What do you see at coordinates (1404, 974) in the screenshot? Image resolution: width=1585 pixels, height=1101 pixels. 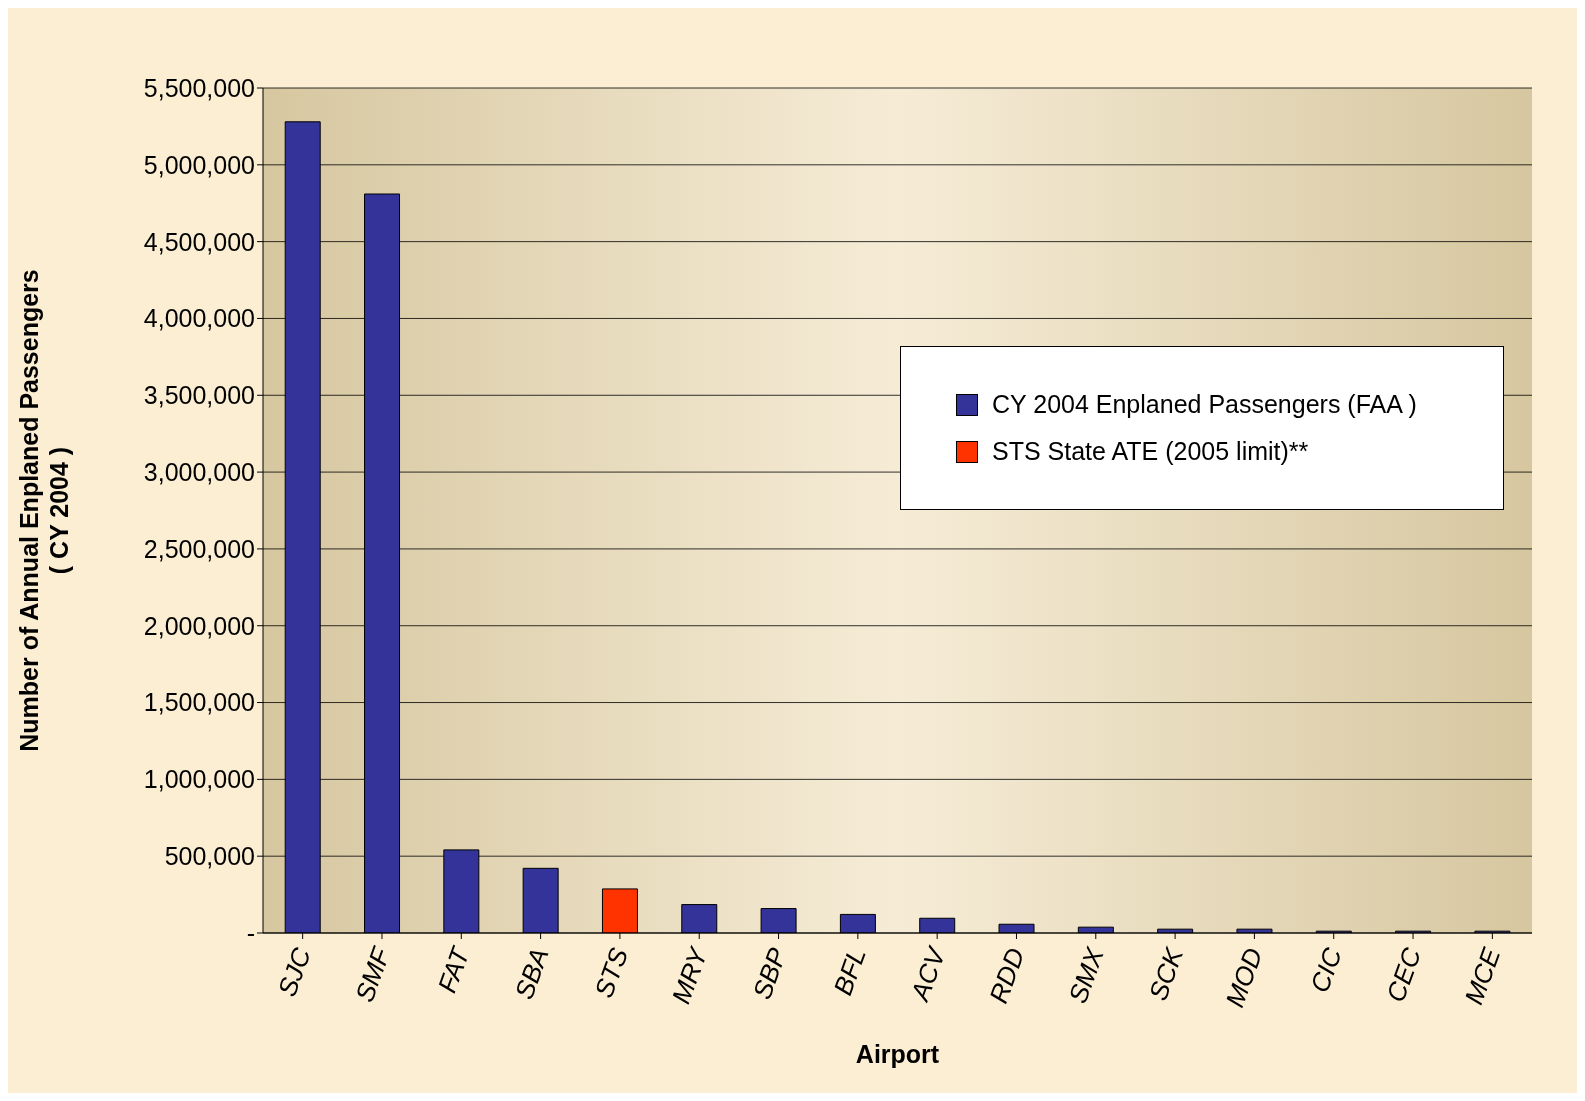 I see `x-tick-label: CEC` at bounding box center [1404, 974].